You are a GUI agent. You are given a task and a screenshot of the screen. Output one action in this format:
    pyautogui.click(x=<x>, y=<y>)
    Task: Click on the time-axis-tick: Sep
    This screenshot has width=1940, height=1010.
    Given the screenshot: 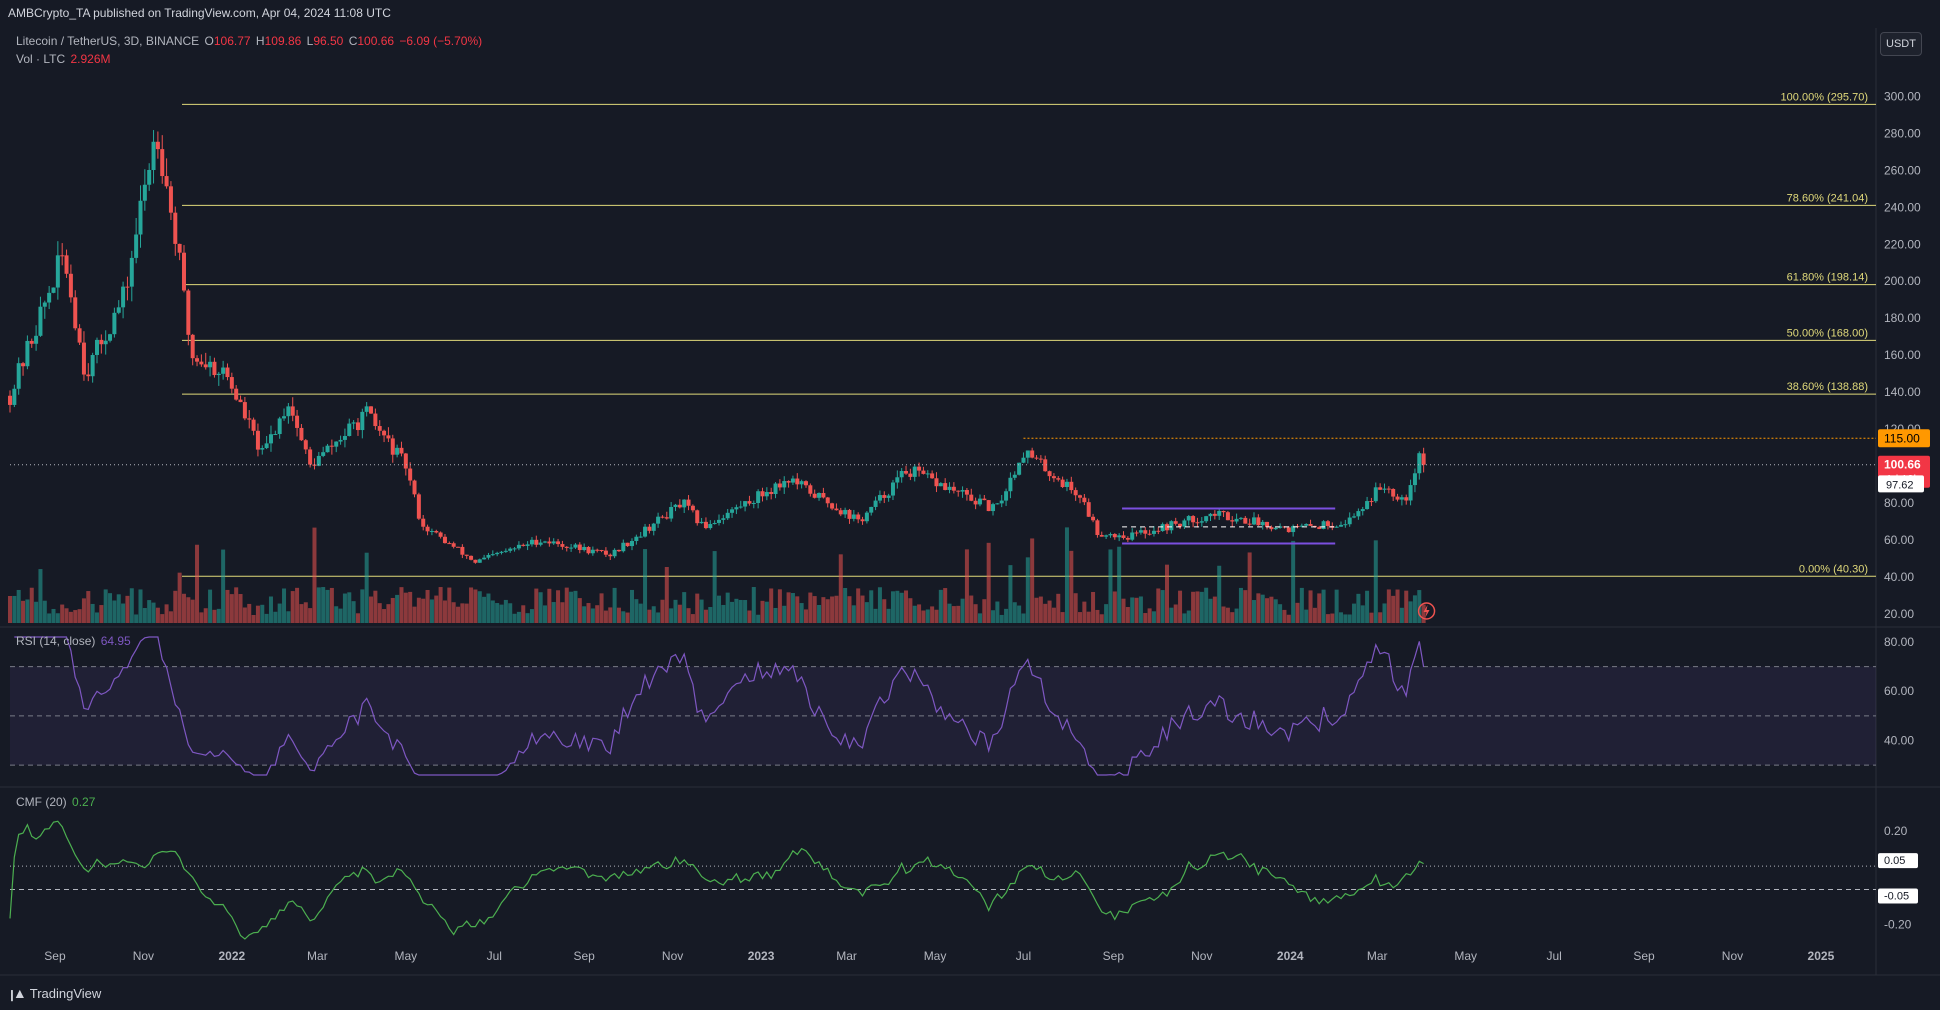 What is the action you would take?
    pyautogui.click(x=55, y=956)
    